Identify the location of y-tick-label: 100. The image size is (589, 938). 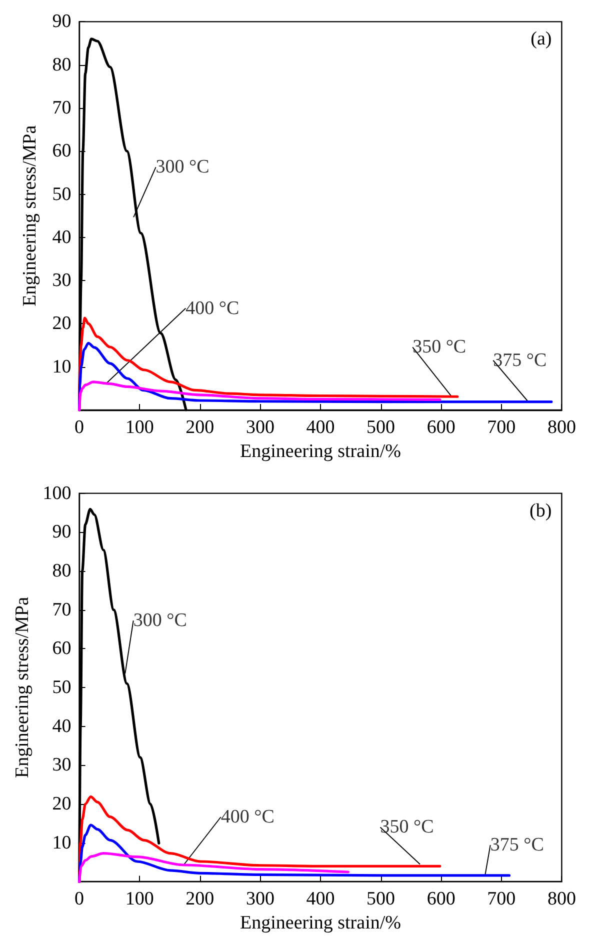
(57, 493).